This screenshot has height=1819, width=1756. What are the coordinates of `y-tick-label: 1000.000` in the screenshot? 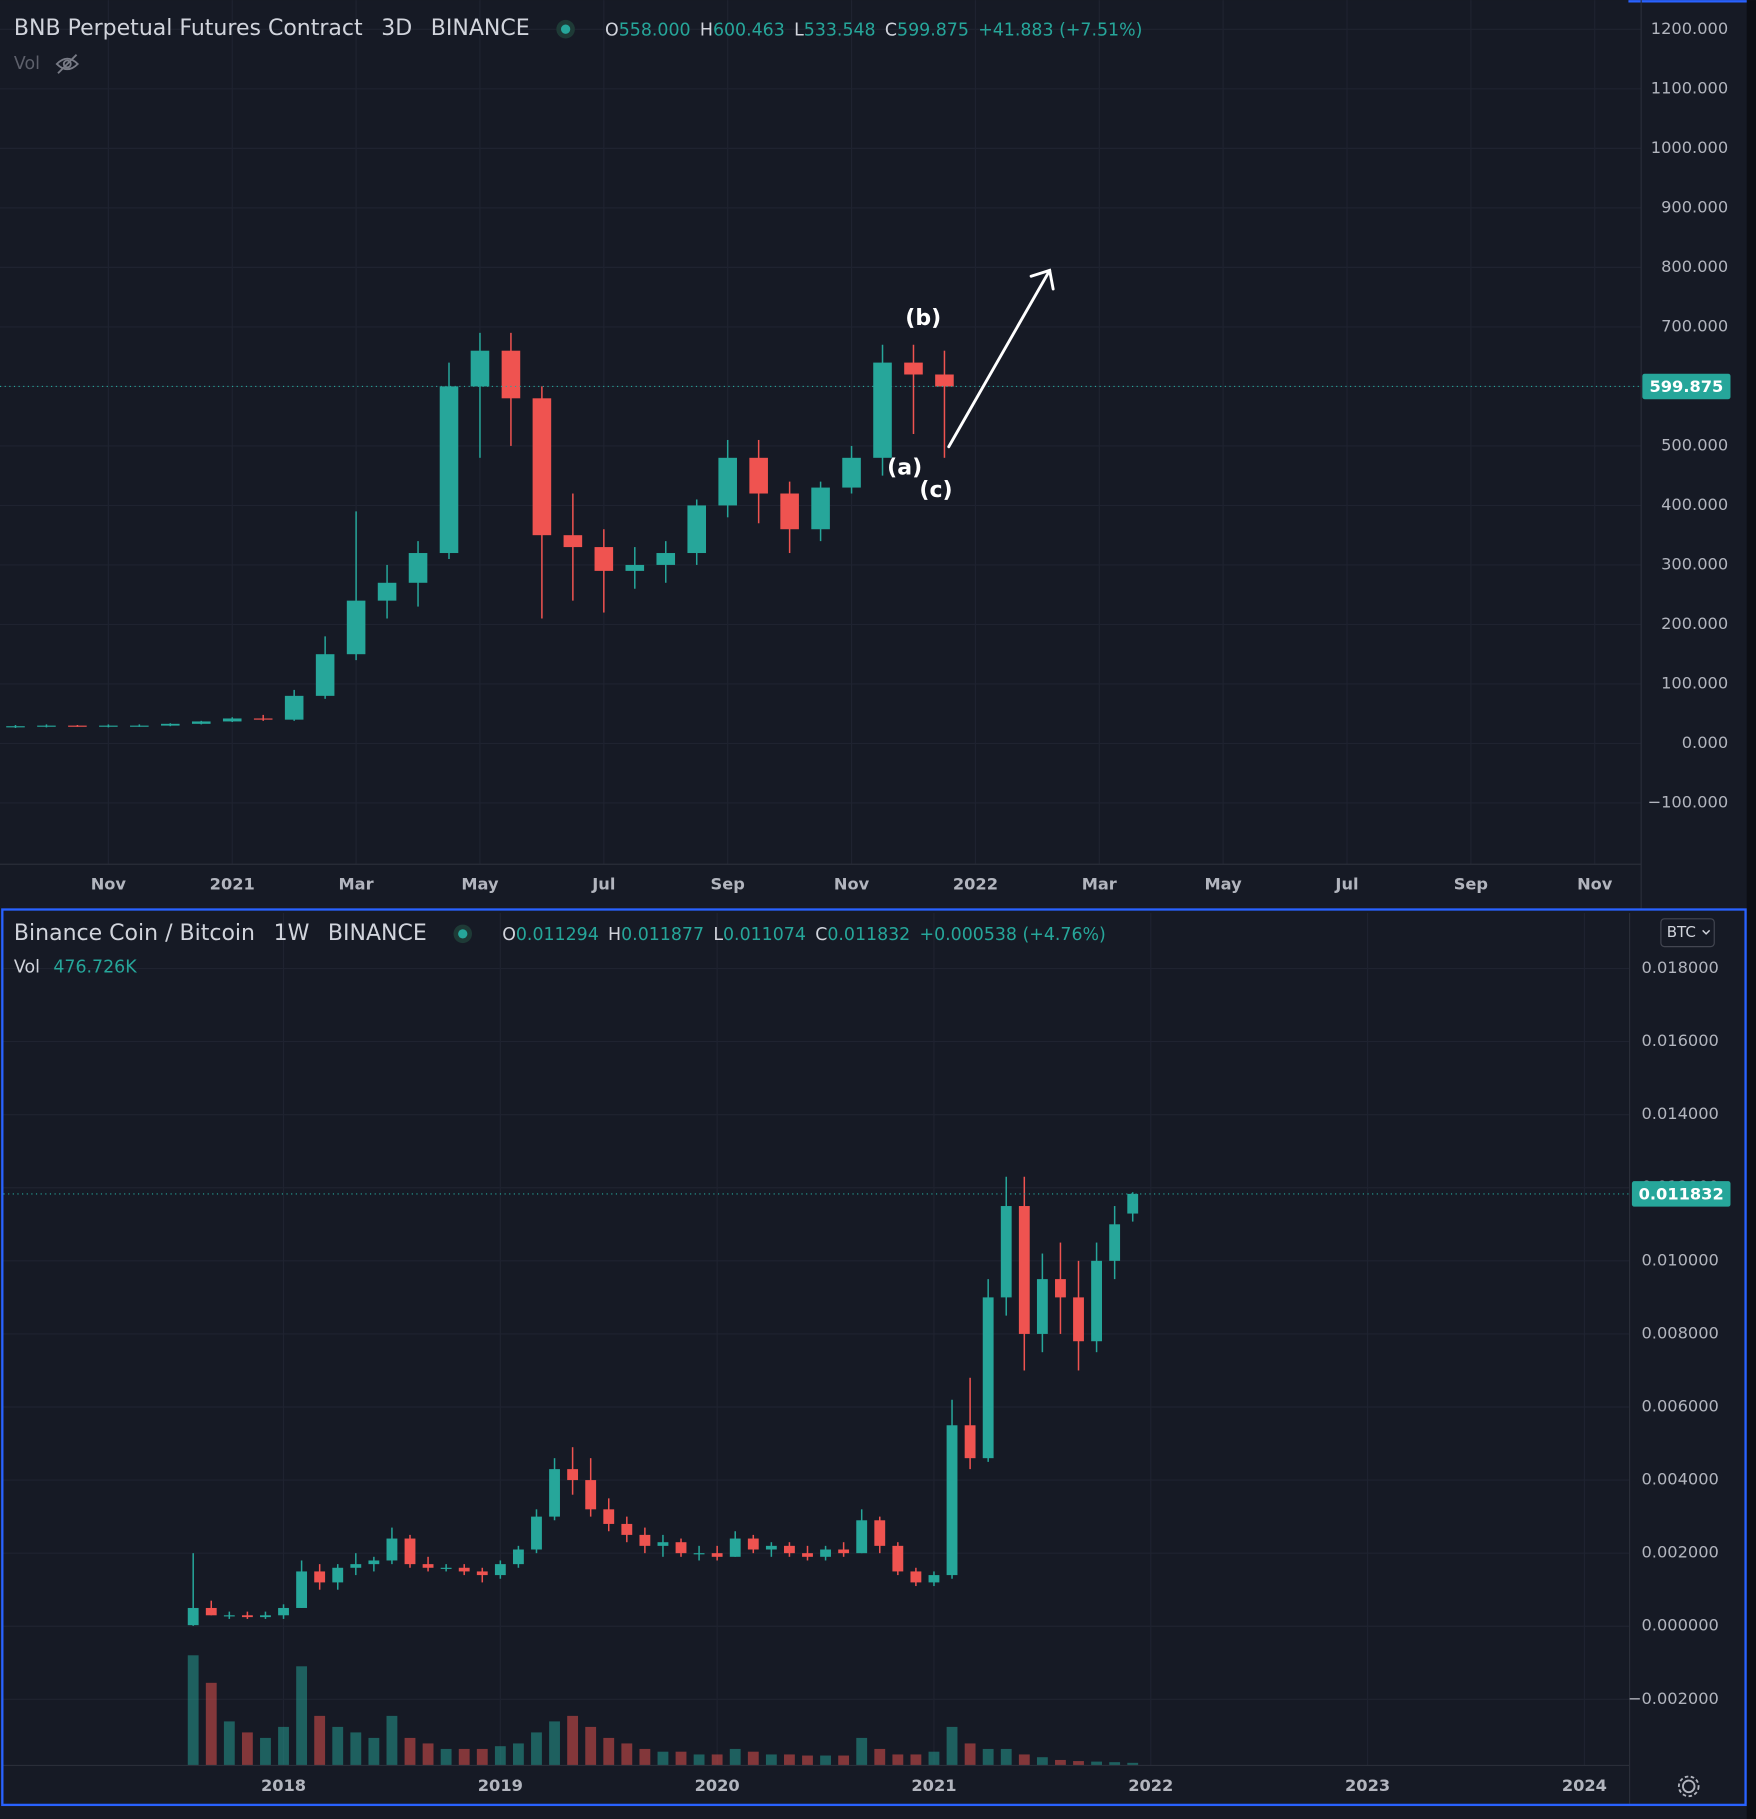 It's located at (1689, 147).